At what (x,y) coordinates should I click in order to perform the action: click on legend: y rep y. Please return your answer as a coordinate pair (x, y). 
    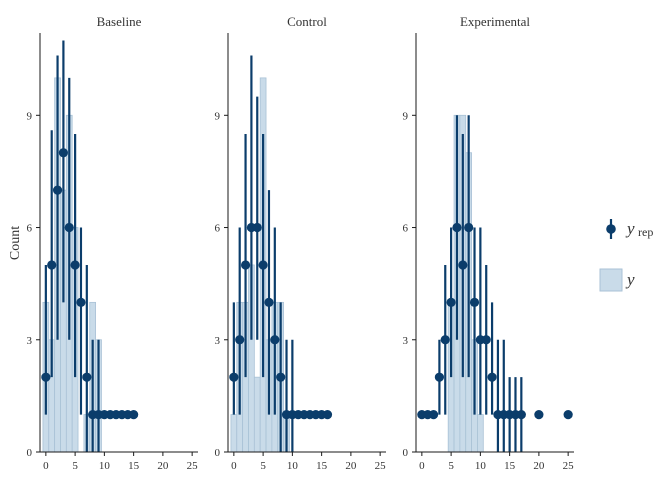
    Looking at the image, I should click on (626, 255).